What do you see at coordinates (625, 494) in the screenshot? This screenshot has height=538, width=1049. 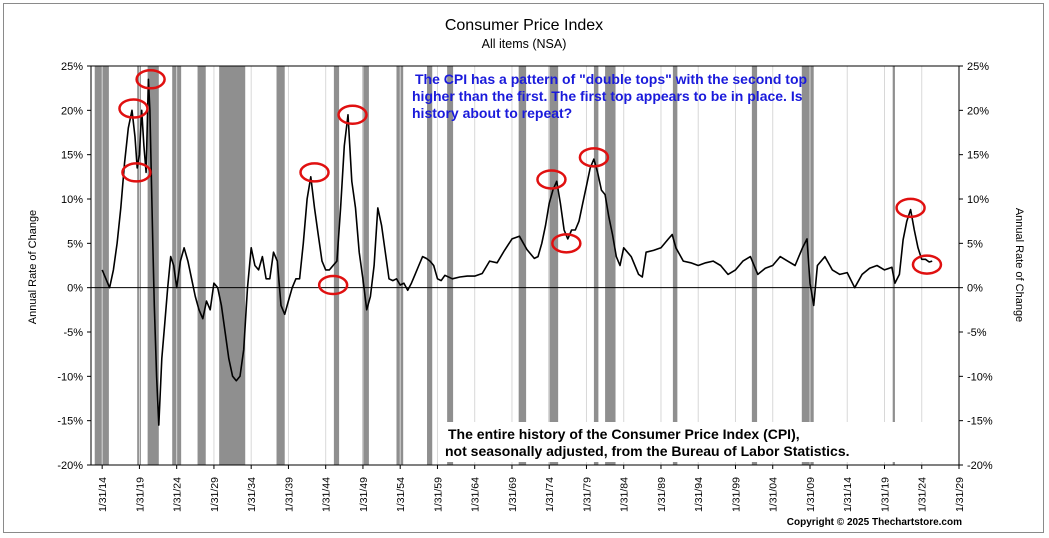 I see `x-tick-label: 1/31/84` at bounding box center [625, 494].